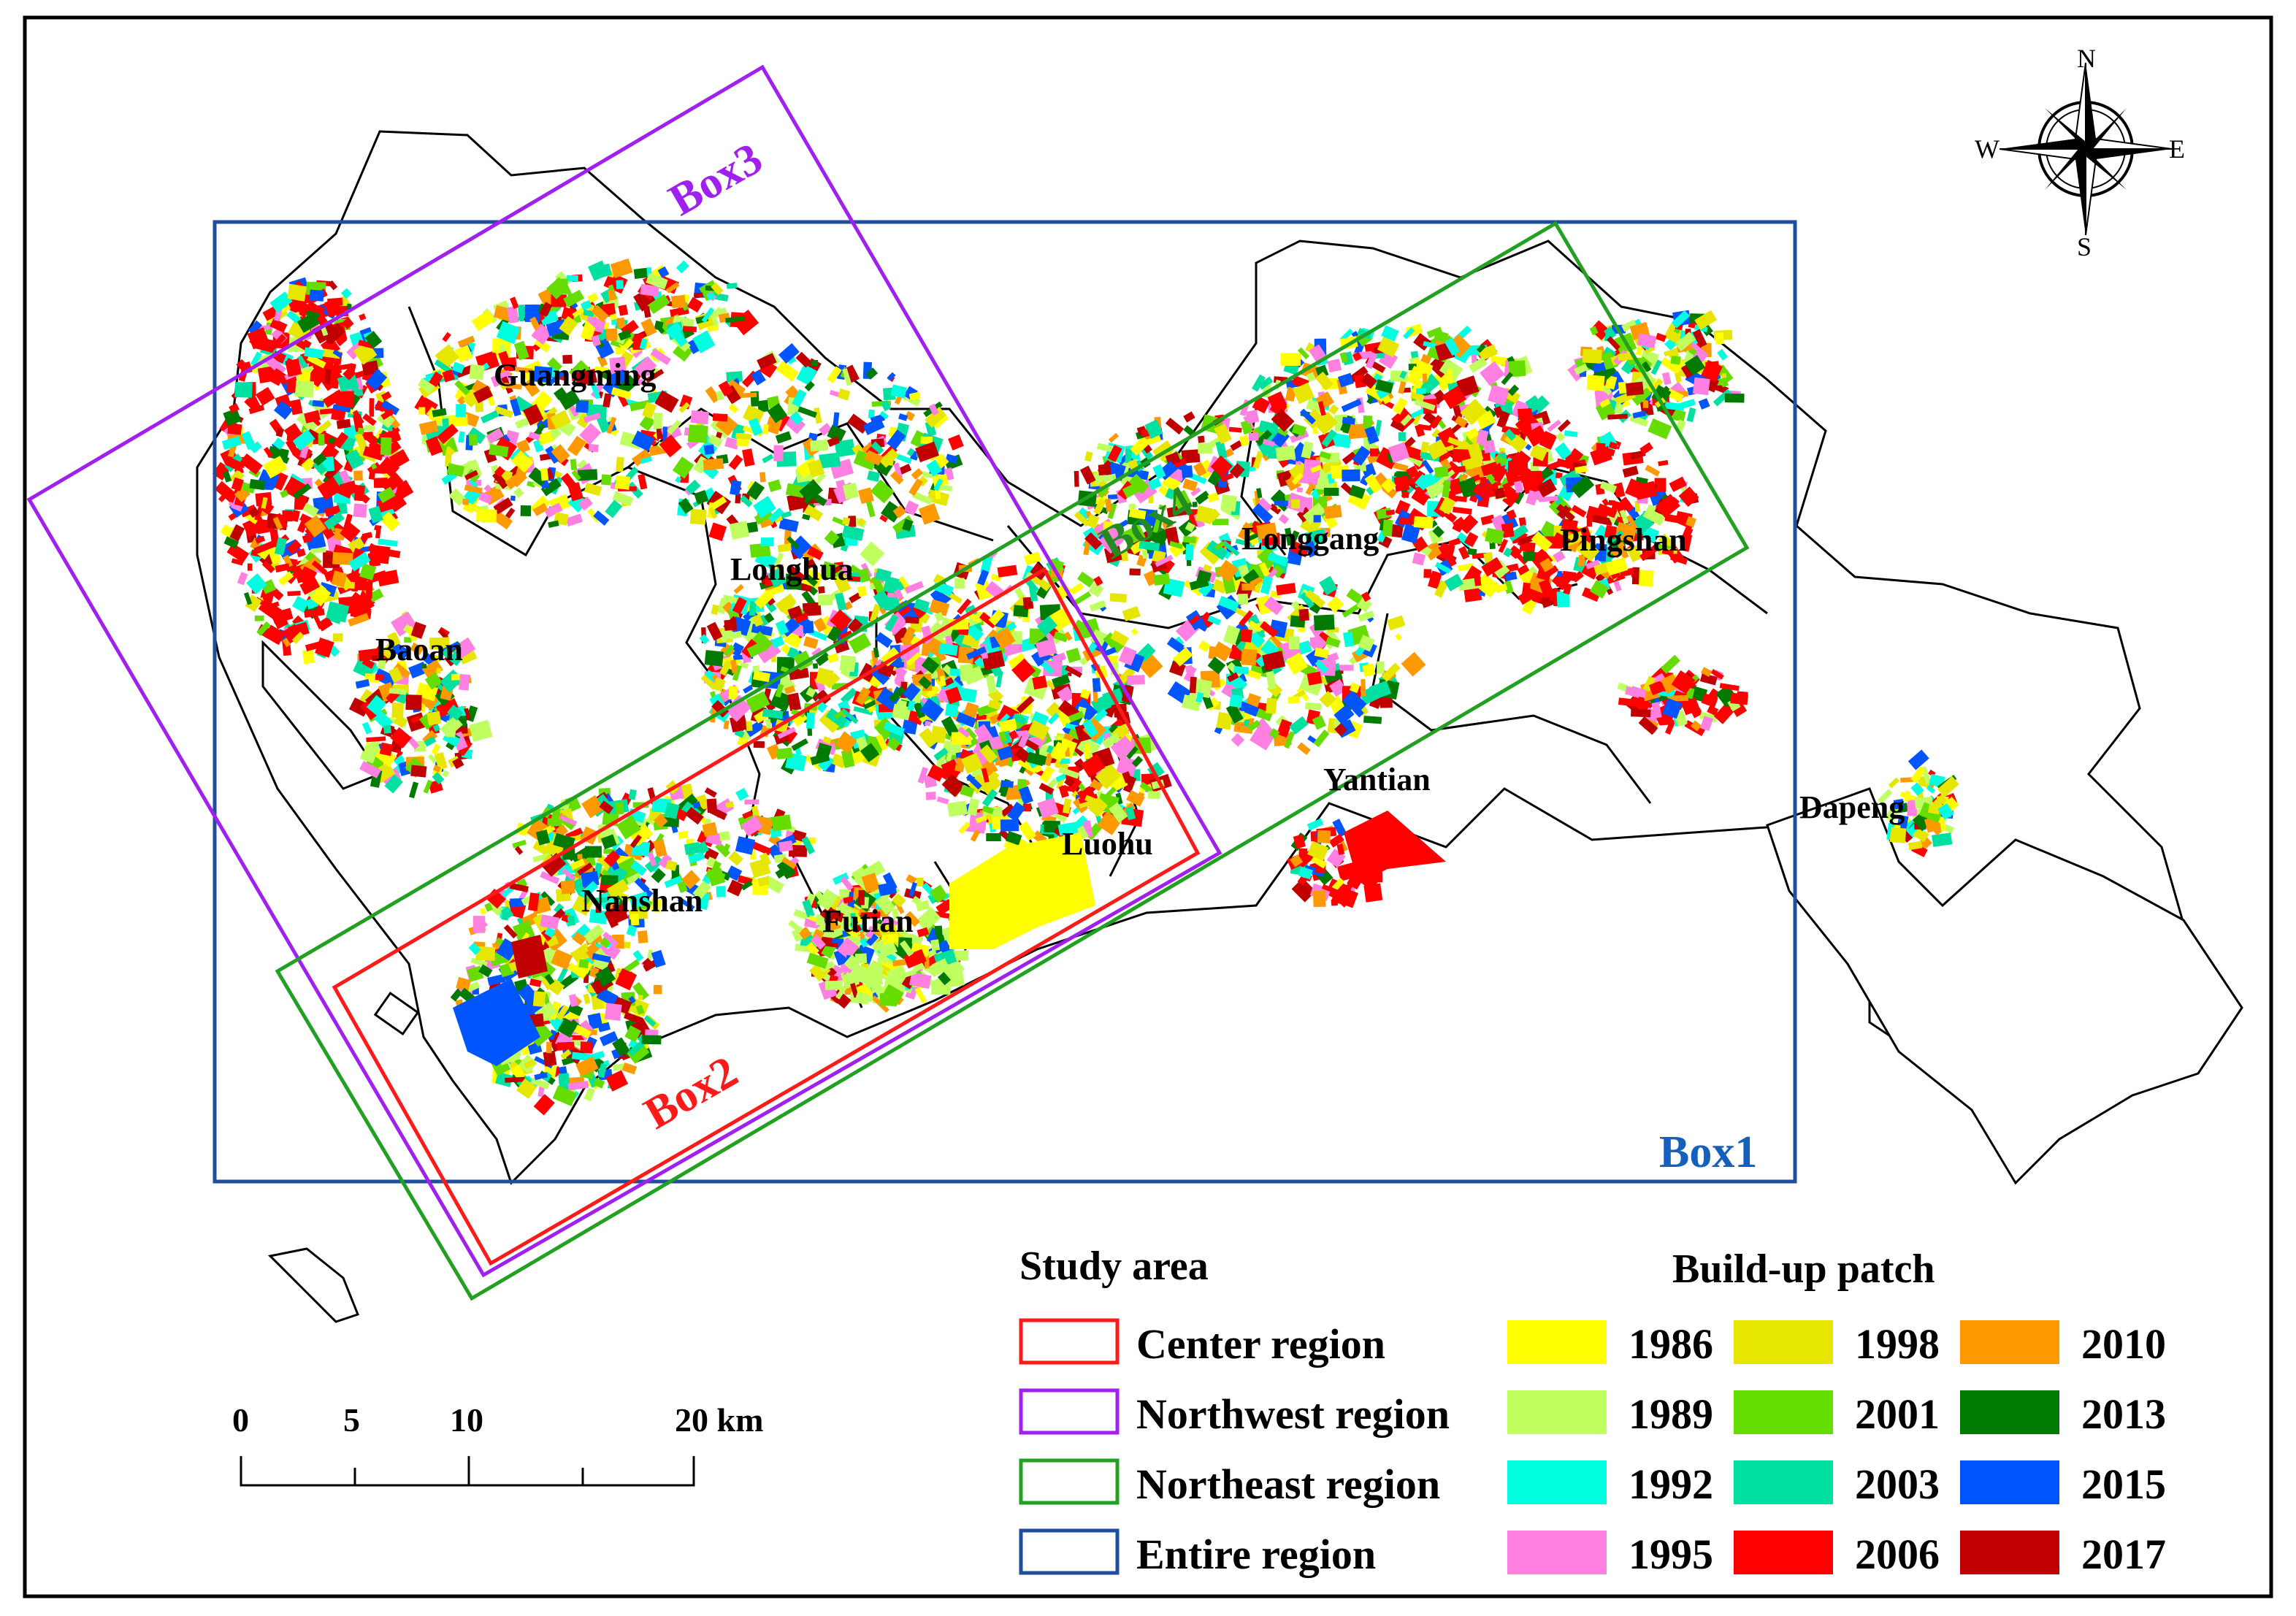  What do you see at coordinates (1557, 1553) in the screenshot?
I see `legend-swatch-1995` at bounding box center [1557, 1553].